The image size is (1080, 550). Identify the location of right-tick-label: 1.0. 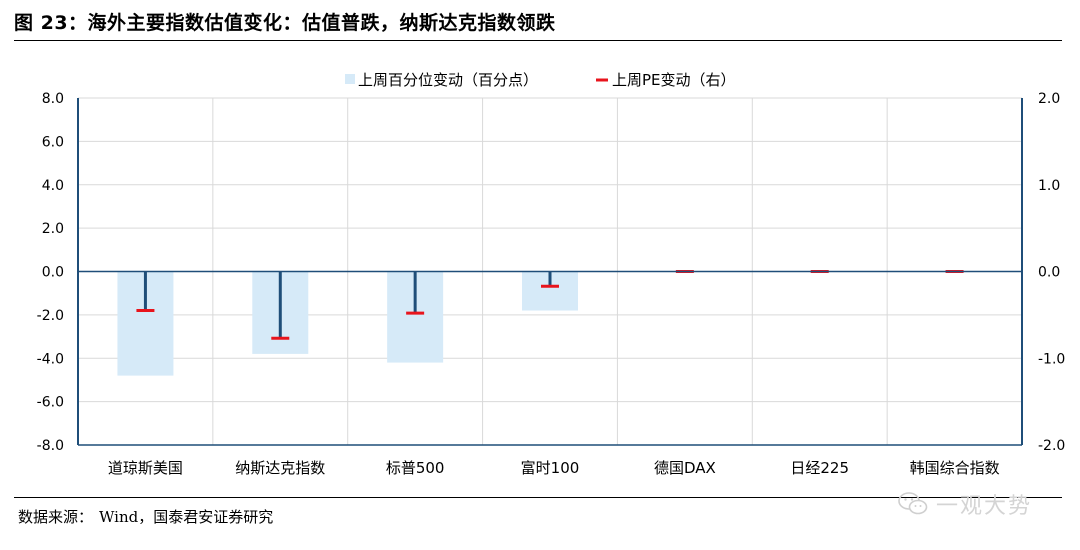
(1049, 186).